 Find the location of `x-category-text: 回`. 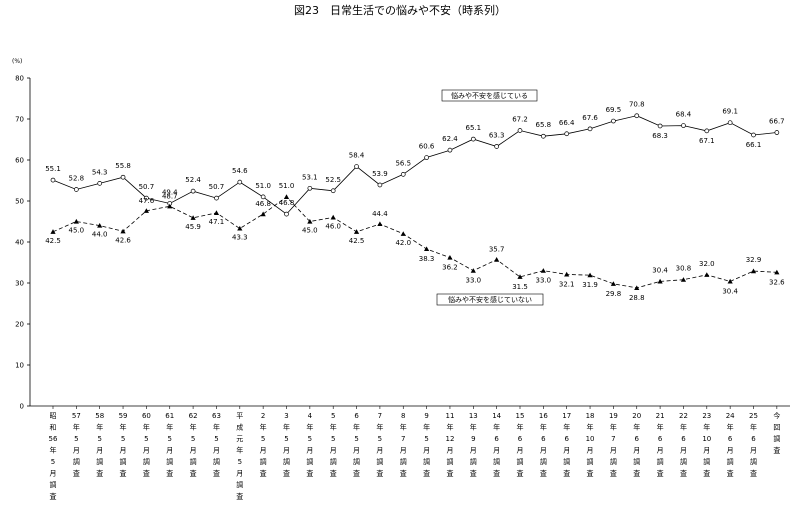

x-category-text: 回 is located at coordinates (776, 428).